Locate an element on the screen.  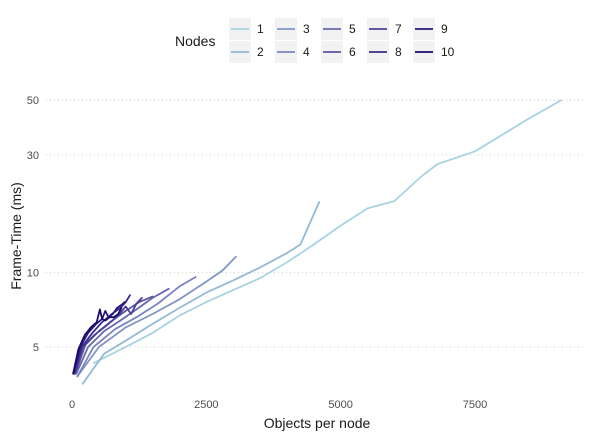
legend-label: 3 is located at coordinates (306, 29).